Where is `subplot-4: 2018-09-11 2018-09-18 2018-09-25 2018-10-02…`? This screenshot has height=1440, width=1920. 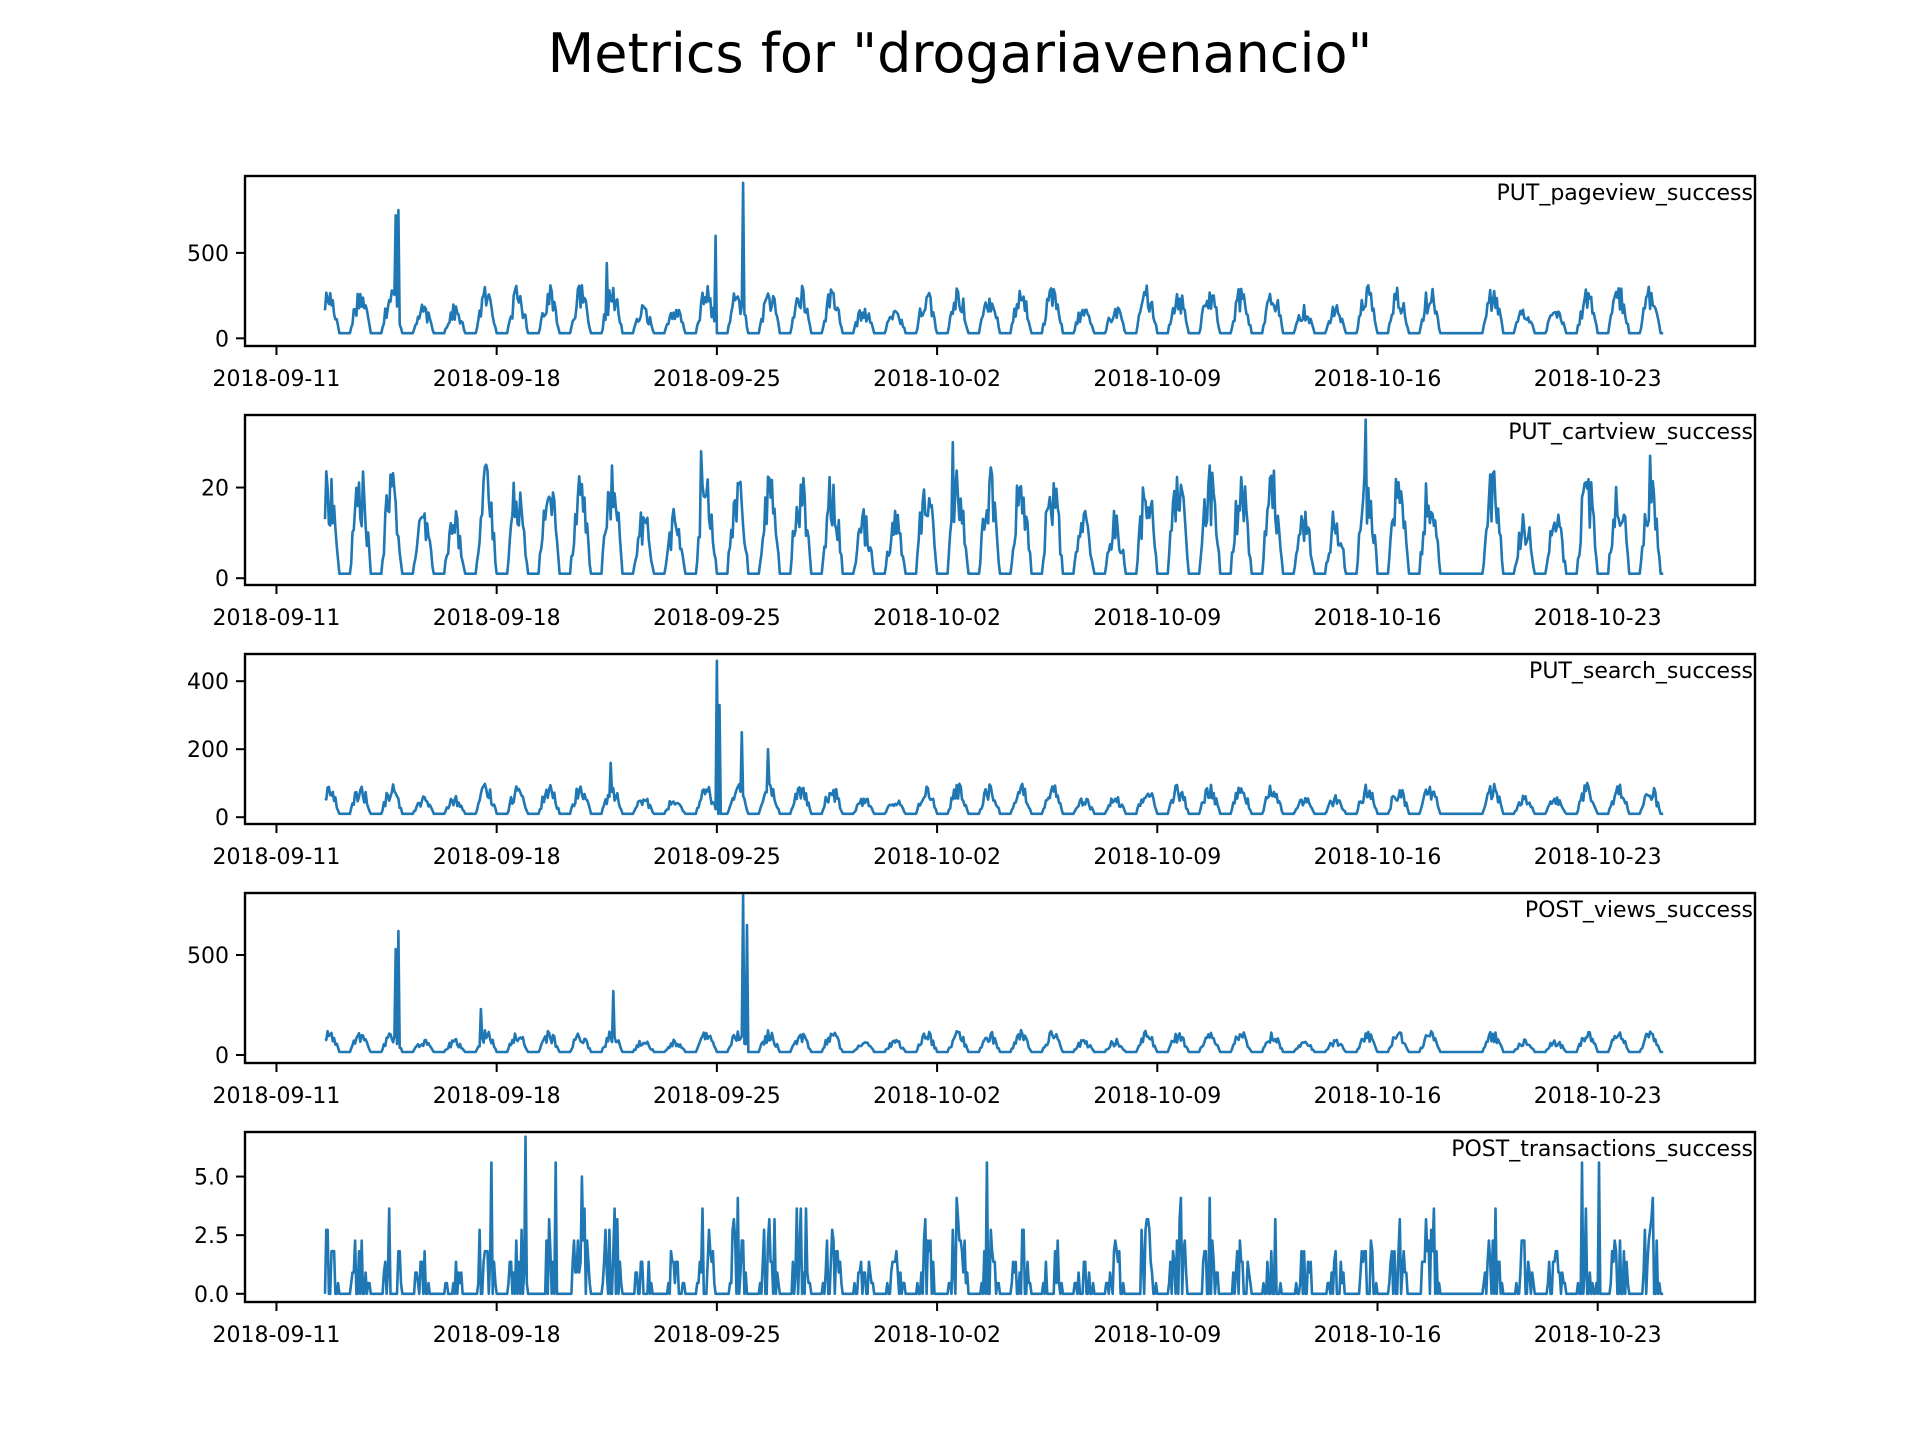 subplot-4: 2018-09-11 2018-09-18 2018-09-25 2018-10-02… is located at coordinates (972, 1000).